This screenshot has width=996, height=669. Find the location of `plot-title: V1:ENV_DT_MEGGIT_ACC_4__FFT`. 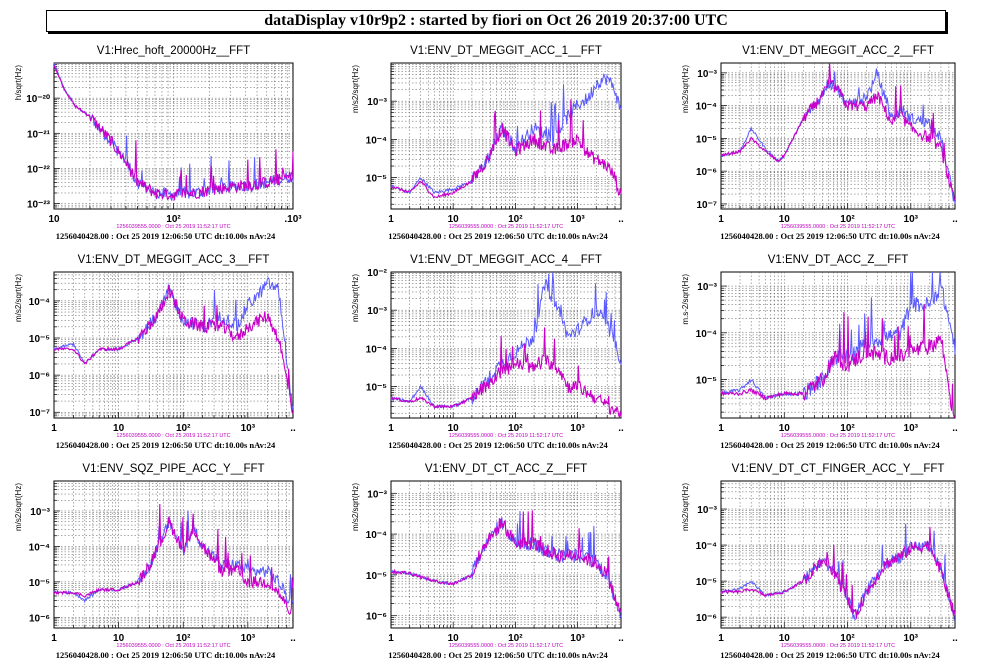

plot-title: V1:ENV_DT_MEGGIT_ACC_4__FFT is located at coordinates (506, 260).